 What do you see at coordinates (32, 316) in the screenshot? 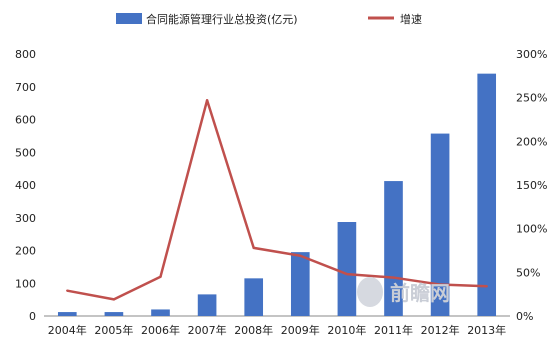
I see `y-left-tick-label: 0` at bounding box center [32, 316].